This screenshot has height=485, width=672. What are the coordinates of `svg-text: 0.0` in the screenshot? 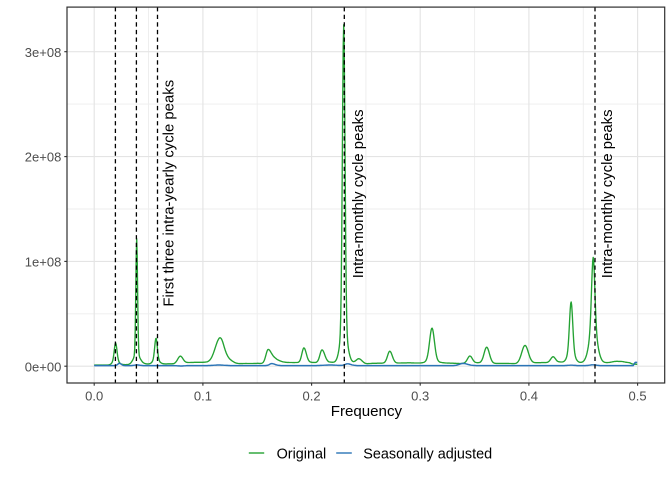 It's located at (94, 396).